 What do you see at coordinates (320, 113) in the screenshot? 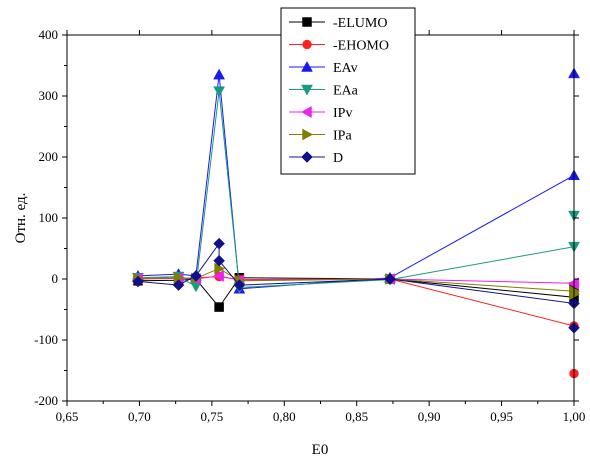
I see `legend-item-ipv: IPv` at bounding box center [320, 113].